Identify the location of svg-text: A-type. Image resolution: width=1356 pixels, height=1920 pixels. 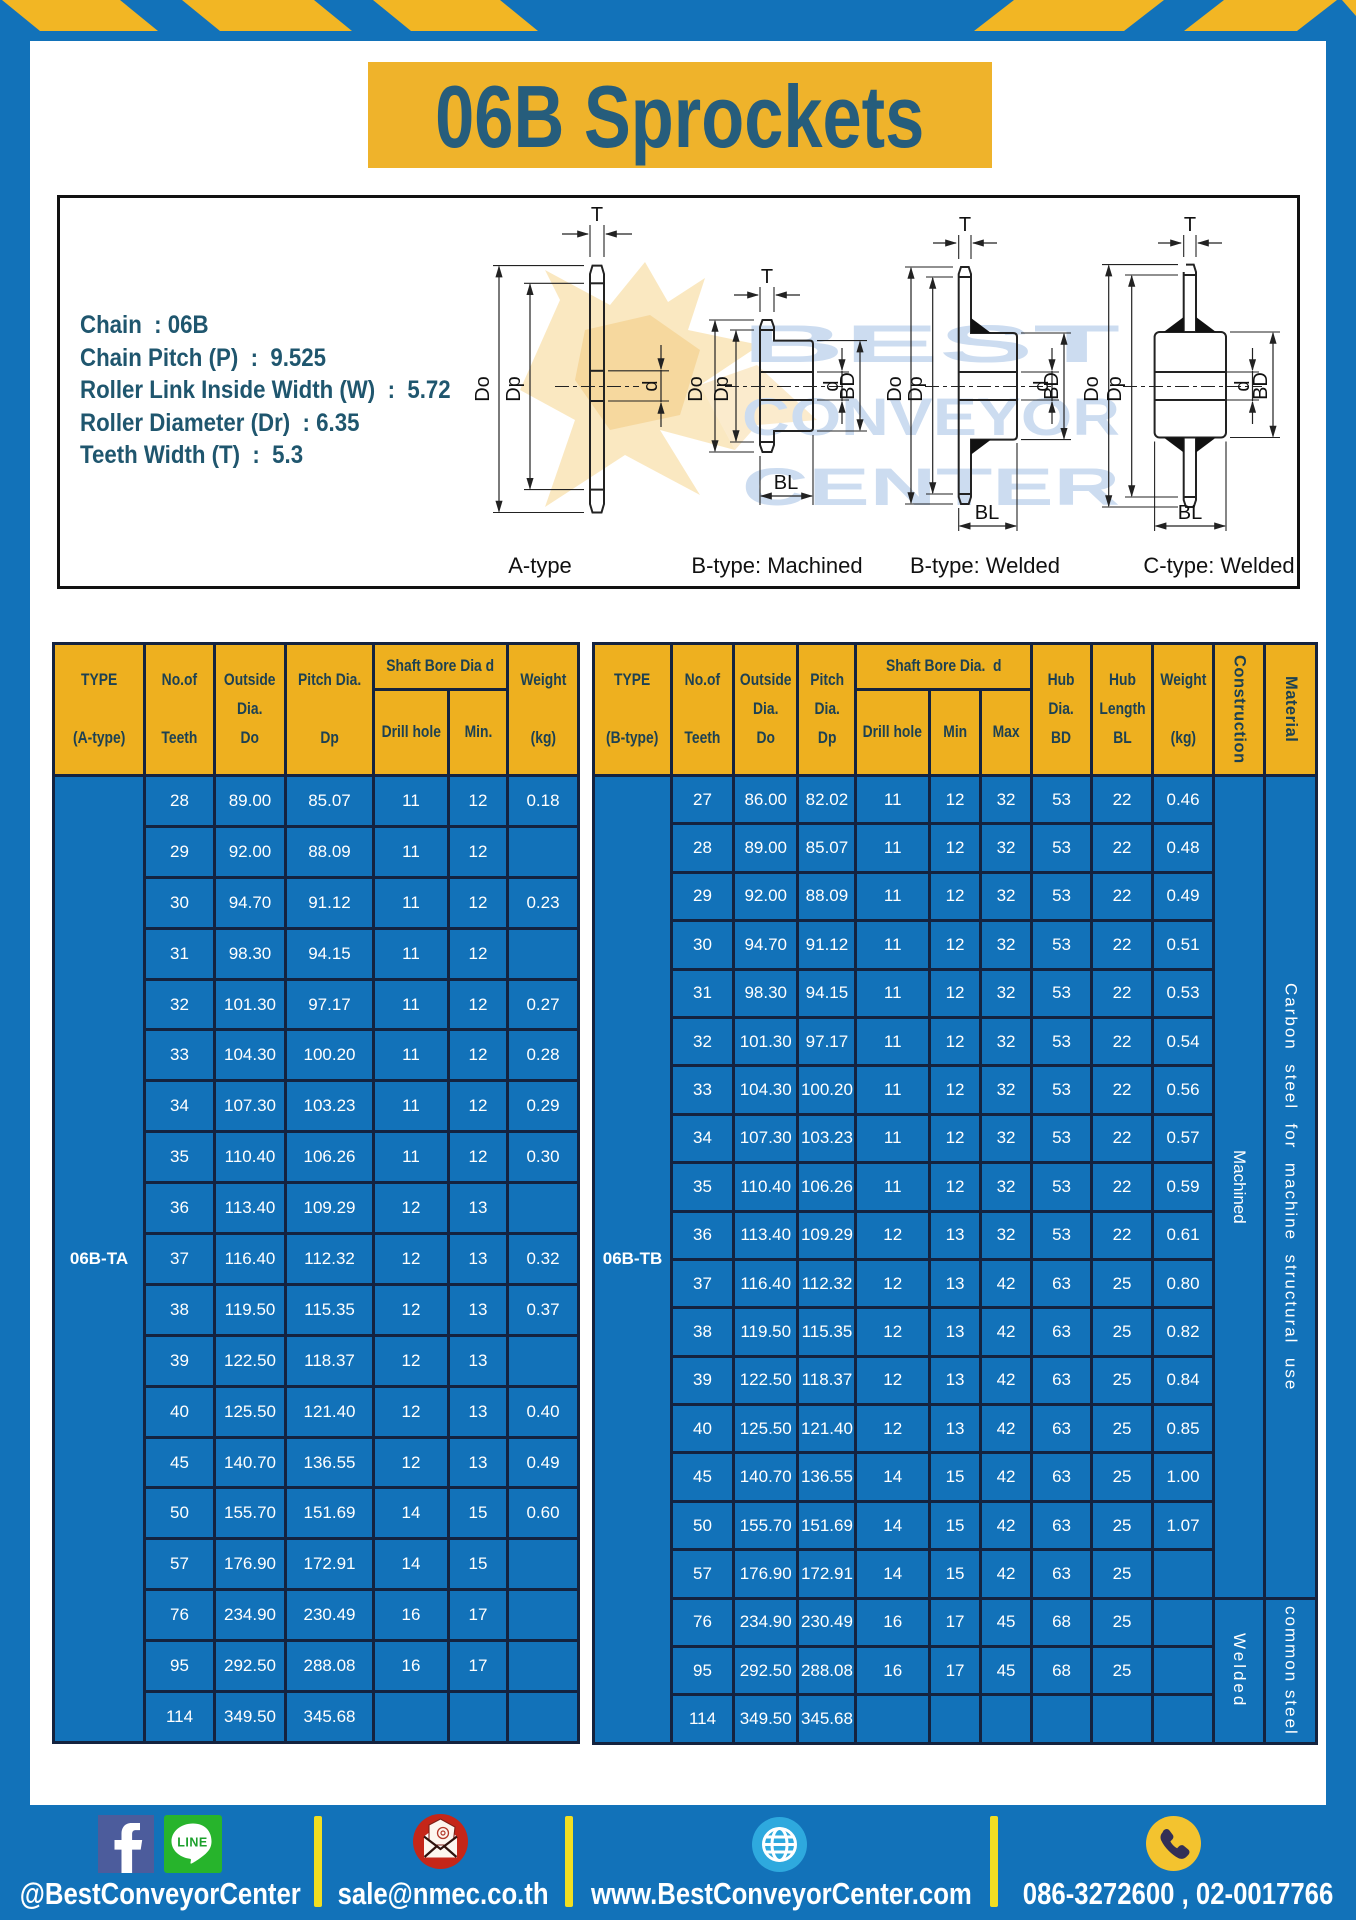
(540, 565).